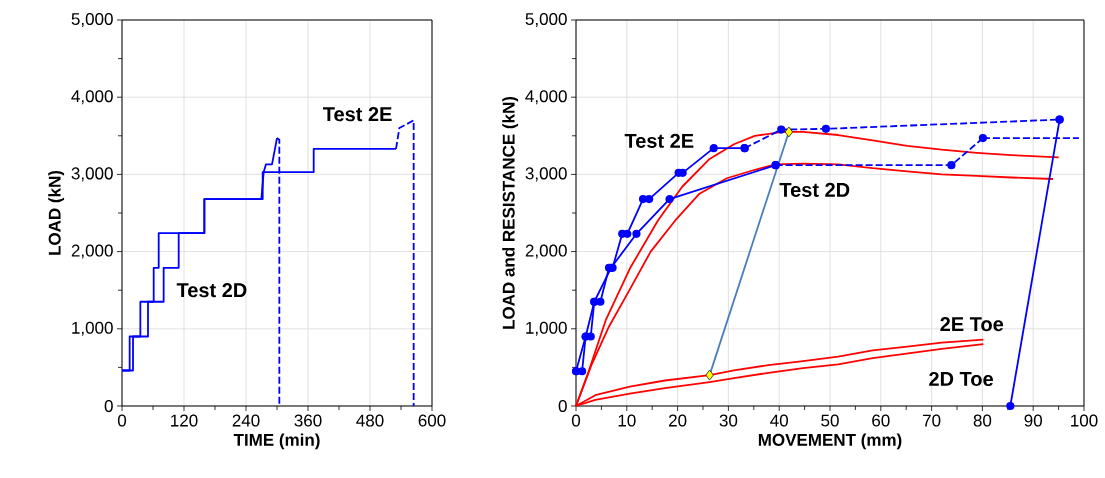 The height and width of the screenshot is (478, 1105). Describe the element at coordinates (510, 212) in the screenshot. I see `y-axis-title: LOAD and RESISTANCE (kN)` at that location.